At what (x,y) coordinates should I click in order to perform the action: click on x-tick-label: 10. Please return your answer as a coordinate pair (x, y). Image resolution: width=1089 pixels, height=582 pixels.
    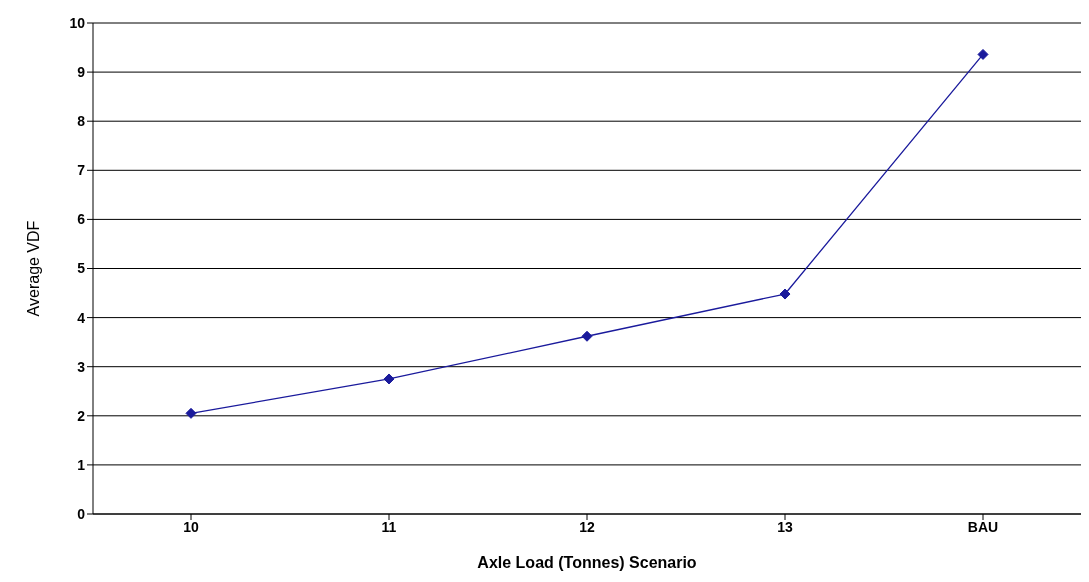
    Looking at the image, I should click on (191, 526).